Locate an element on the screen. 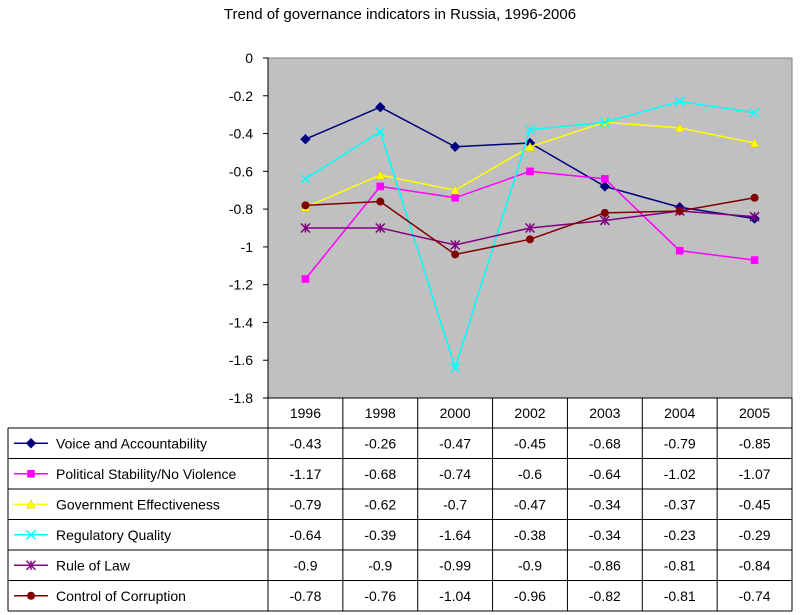 This screenshot has height=615, width=800. x-category-label: 1998 is located at coordinates (380, 413).